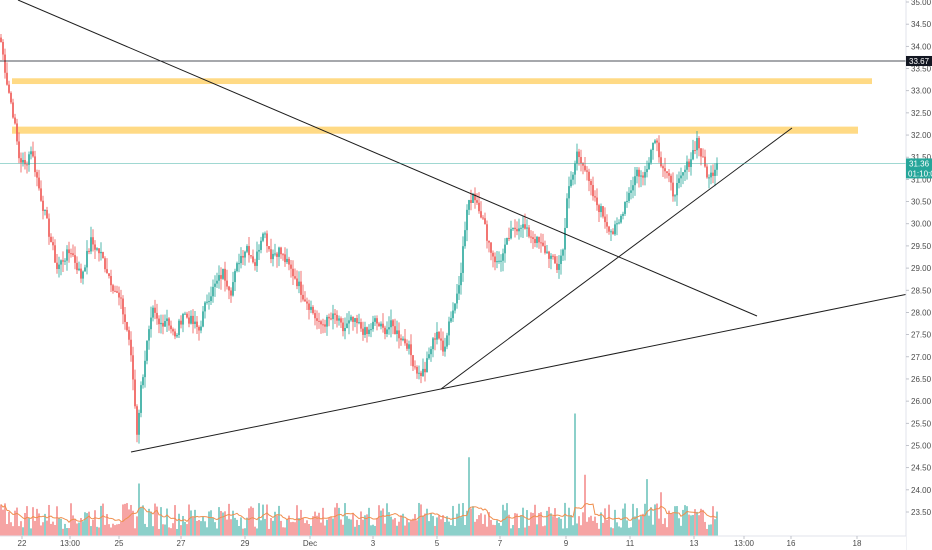 This screenshot has height=550, width=932. Describe the element at coordinates (921, 179) in the screenshot. I see `y-tick-label: 31.00` at that location.